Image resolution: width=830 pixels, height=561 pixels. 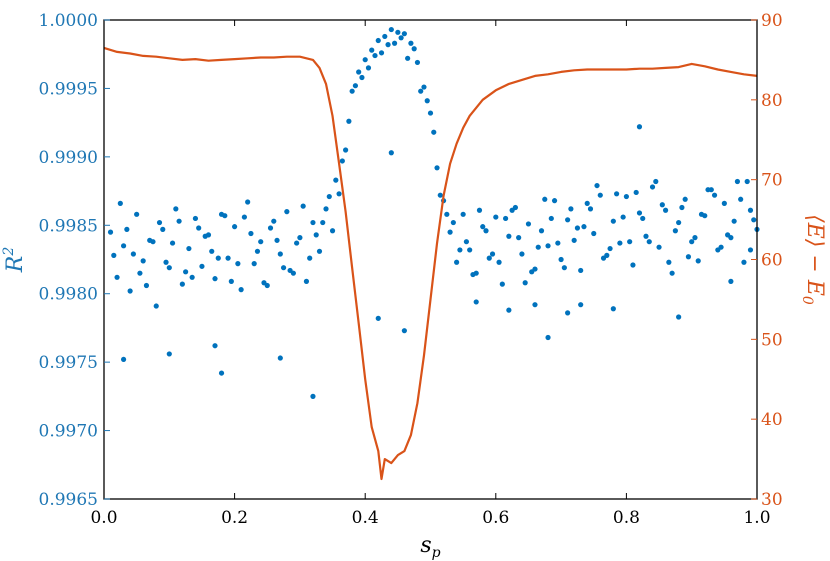 What do you see at coordinates (68, 158) in the screenshot?
I see `left-tick-label: 0.9990` at bounding box center [68, 158].